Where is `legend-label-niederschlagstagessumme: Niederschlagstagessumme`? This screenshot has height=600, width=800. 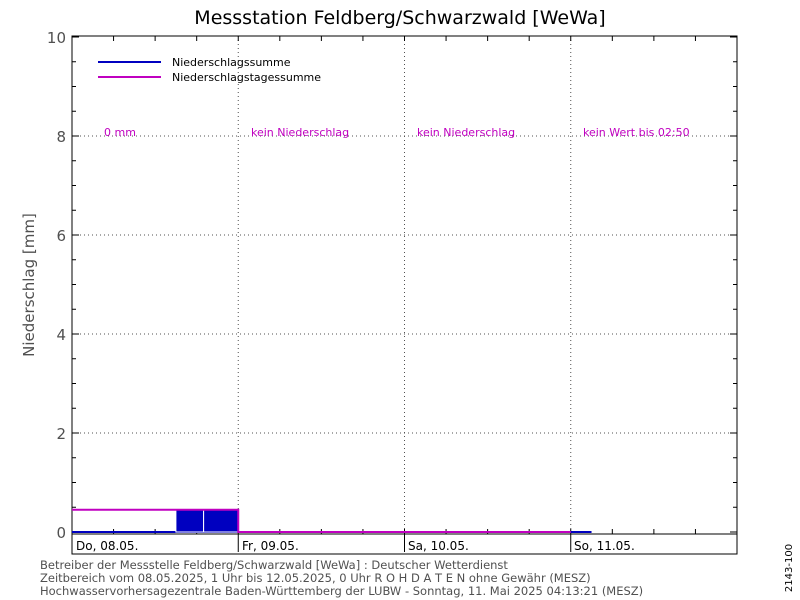 legend-label-niederschlagstagessumme: Niederschlagstagessumme is located at coordinates (246, 77).